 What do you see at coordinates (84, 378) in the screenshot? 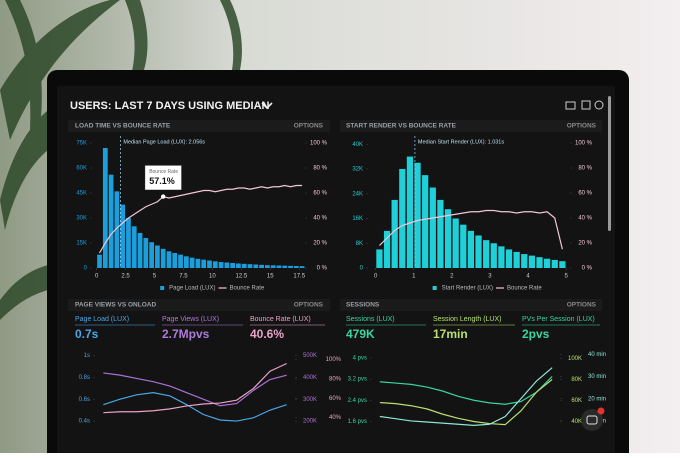
I see `tick-label: 0.8s` at bounding box center [84, 378].